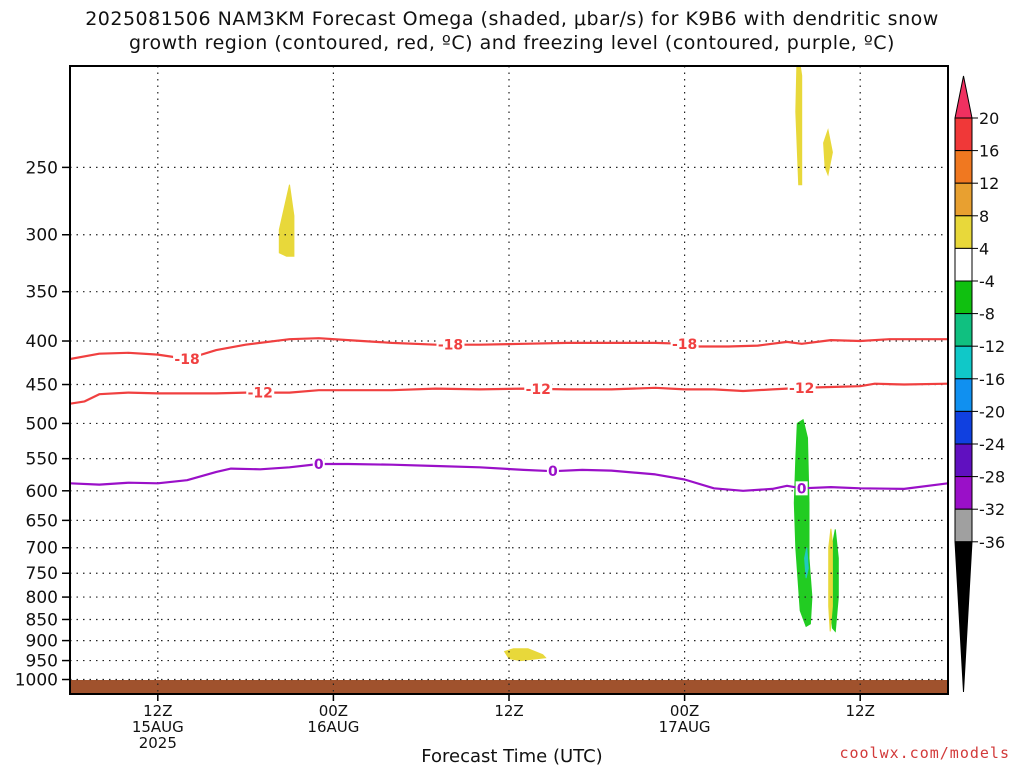  Describe the element at coordinates (553, 472) in the screenshot. I see `contour-label-0-1: 0` at that location.